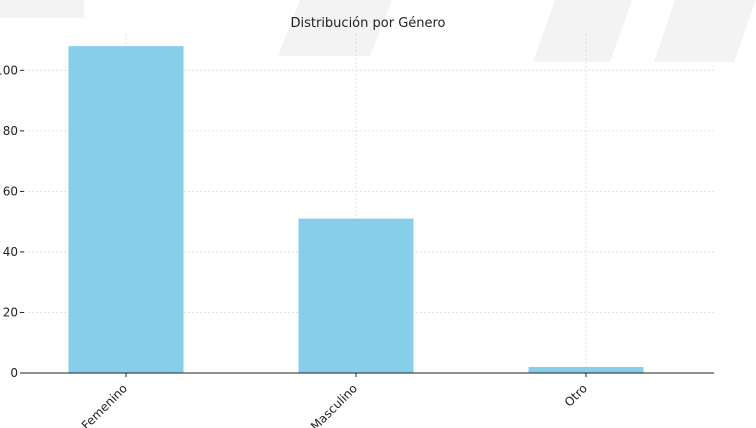 Image resolution: width=756 pixels, height=428 pixels. What do you see at coordinates (10, 191) in the screenshot?
I see `y-tick-label: 60` at bounding box center [10, 191].